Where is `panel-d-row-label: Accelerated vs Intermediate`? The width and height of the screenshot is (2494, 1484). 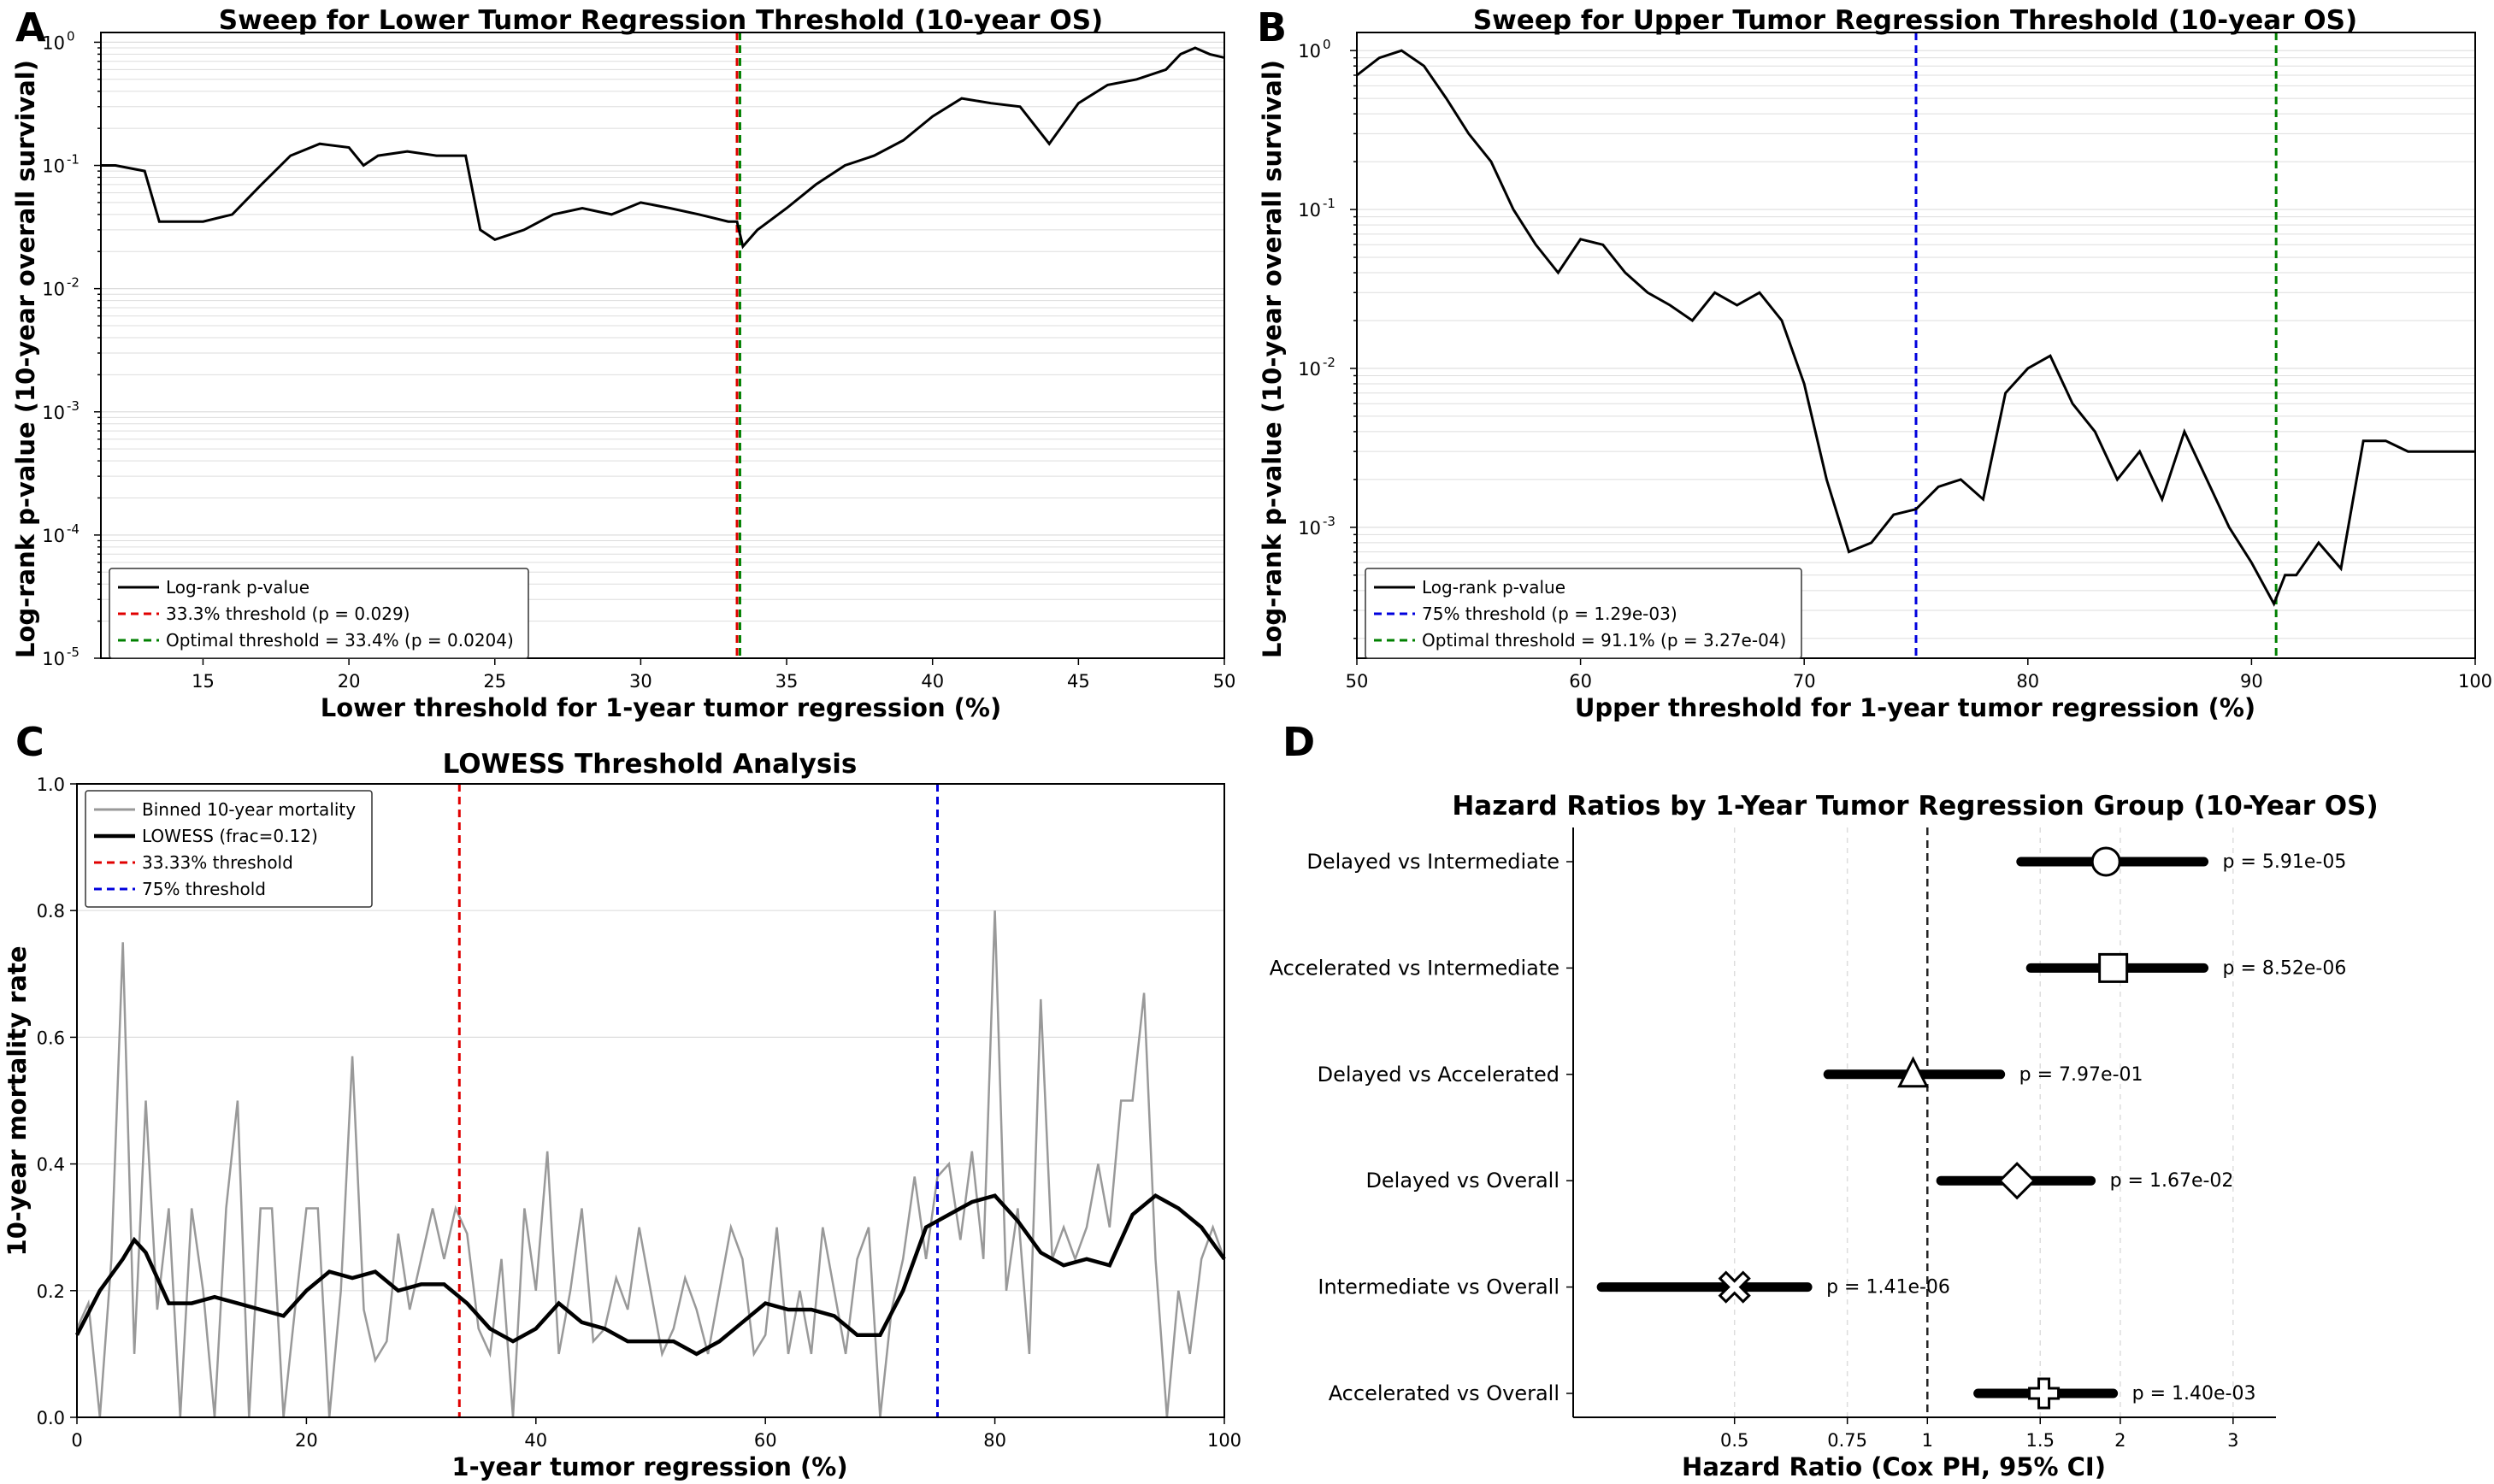
panel-d-row-label: Accelerated vs Intermediate is located at coordinates (1414, 968).